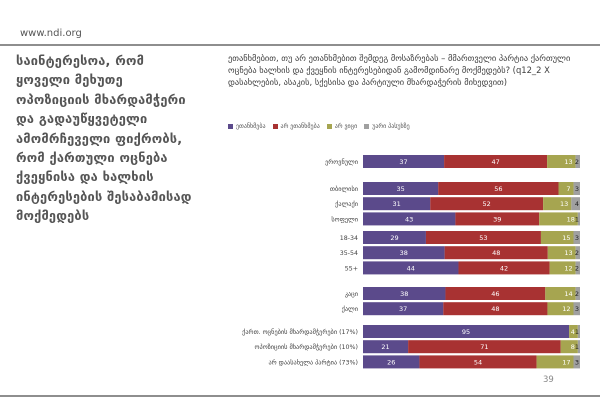  I want to click on data-label-disagree: 52, so click(487, 204).